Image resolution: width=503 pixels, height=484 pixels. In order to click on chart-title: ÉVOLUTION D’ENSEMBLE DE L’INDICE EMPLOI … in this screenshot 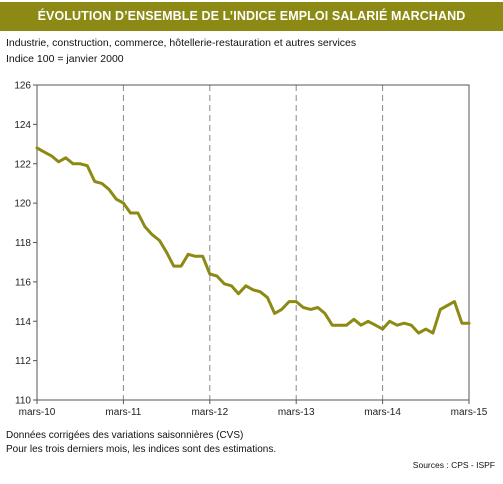, I will do `click(251, 16)`.